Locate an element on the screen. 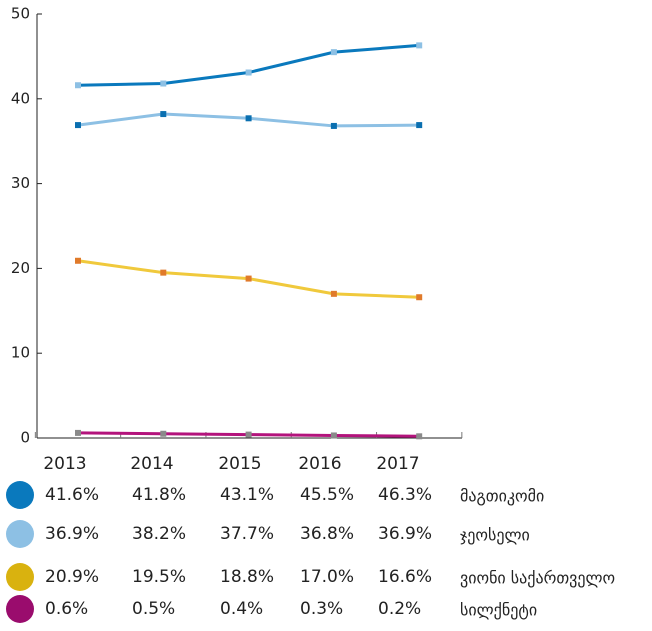 The width and height of the screenshot is (652, 631). legend-label: ჯეოსელი is located at coordinates (495, 535).